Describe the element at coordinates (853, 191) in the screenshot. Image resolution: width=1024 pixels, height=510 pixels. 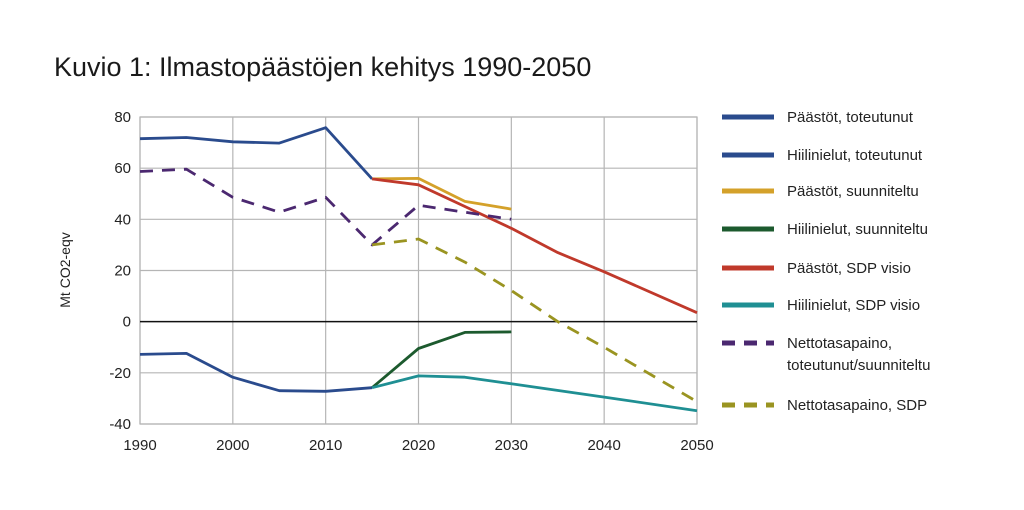
I see `legend-label: Päästöt, suunniteltu` at that location.